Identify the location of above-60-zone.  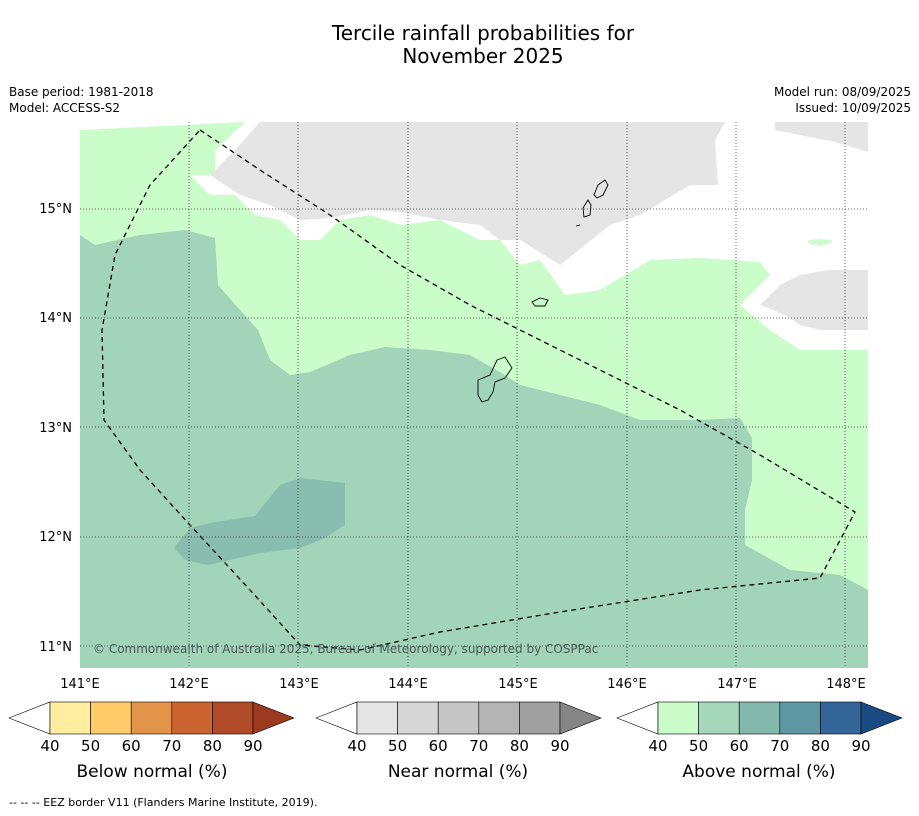
(259, 521).